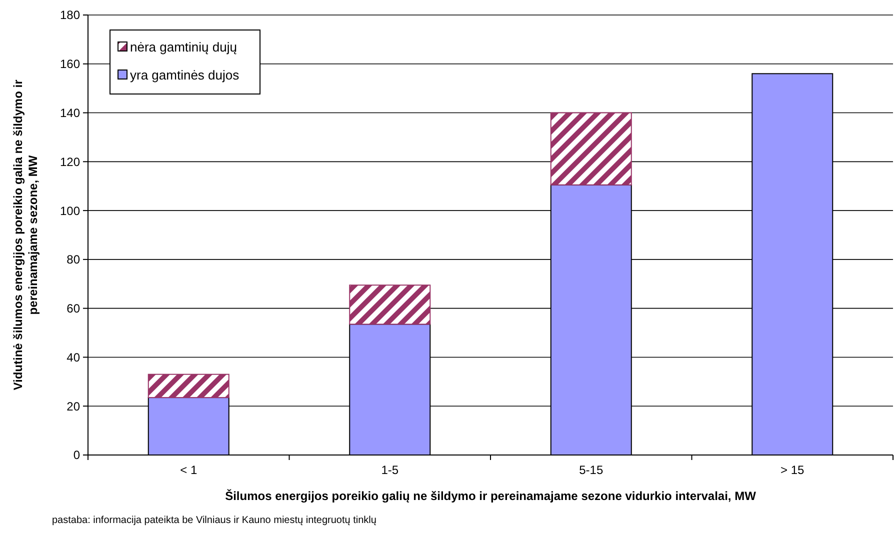 The height and width of the screenshot is (539, 894). What do you see at coordinates (76, 455) in the screenshot?
I see `y-tick-label: 0` at bounding box center [76, 455].